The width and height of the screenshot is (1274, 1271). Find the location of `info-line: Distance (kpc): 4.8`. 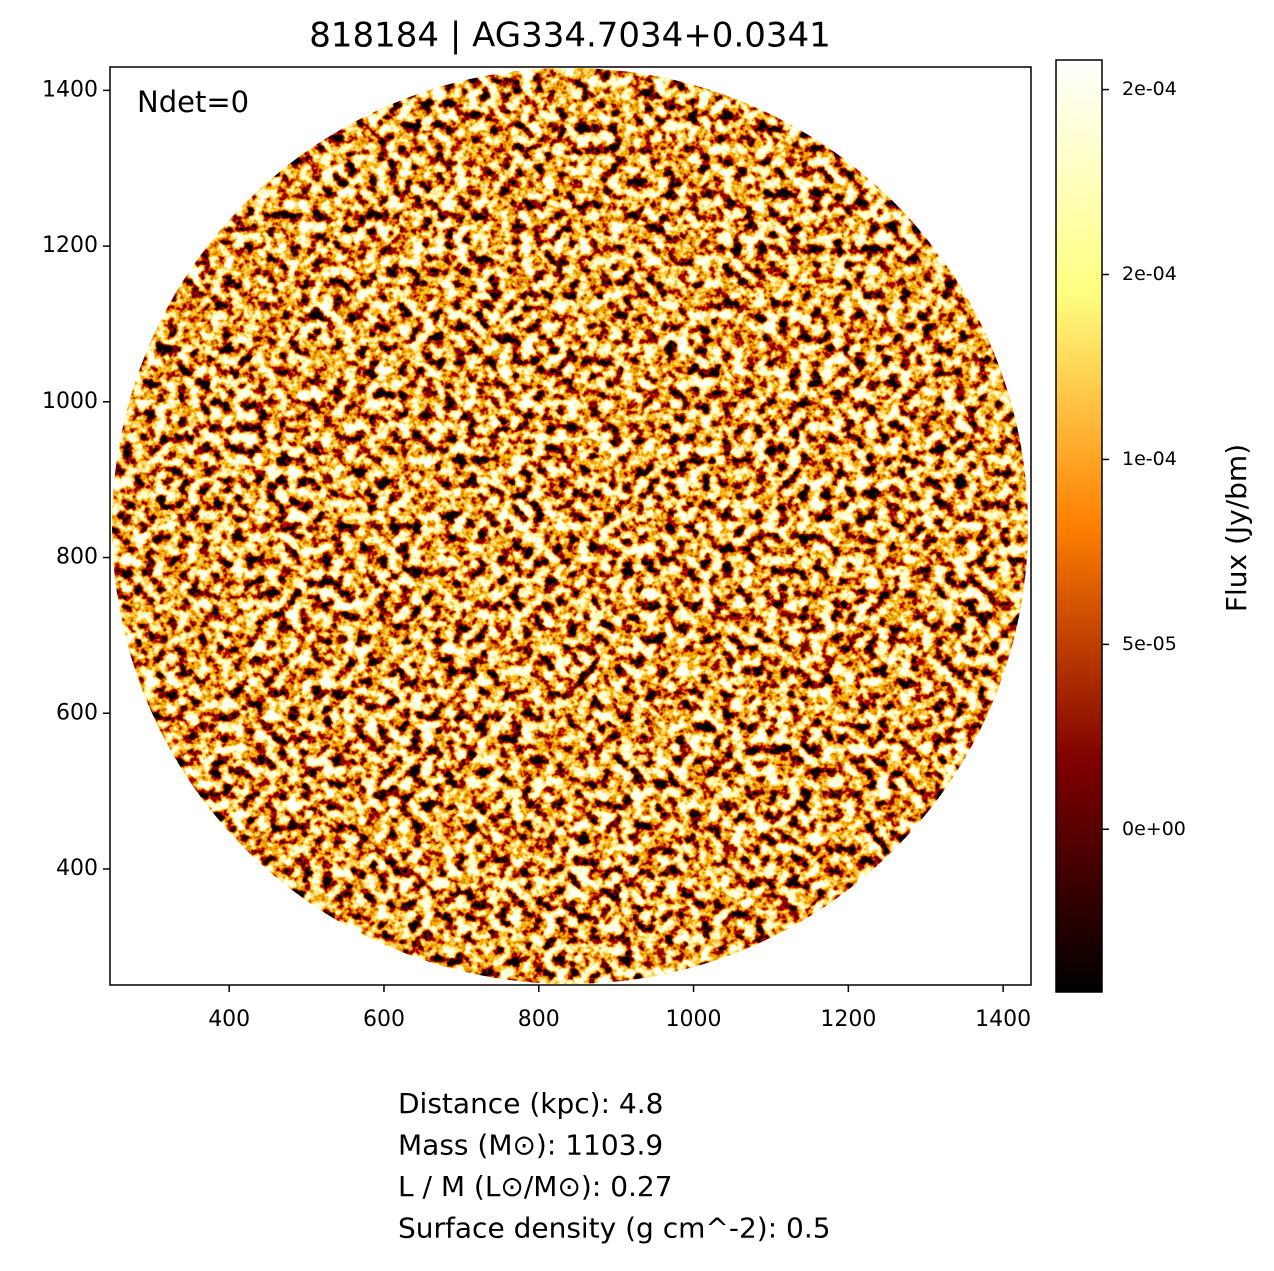

info-line: Distance (kpc): 4.8 is located at coordinates (530, 1103).